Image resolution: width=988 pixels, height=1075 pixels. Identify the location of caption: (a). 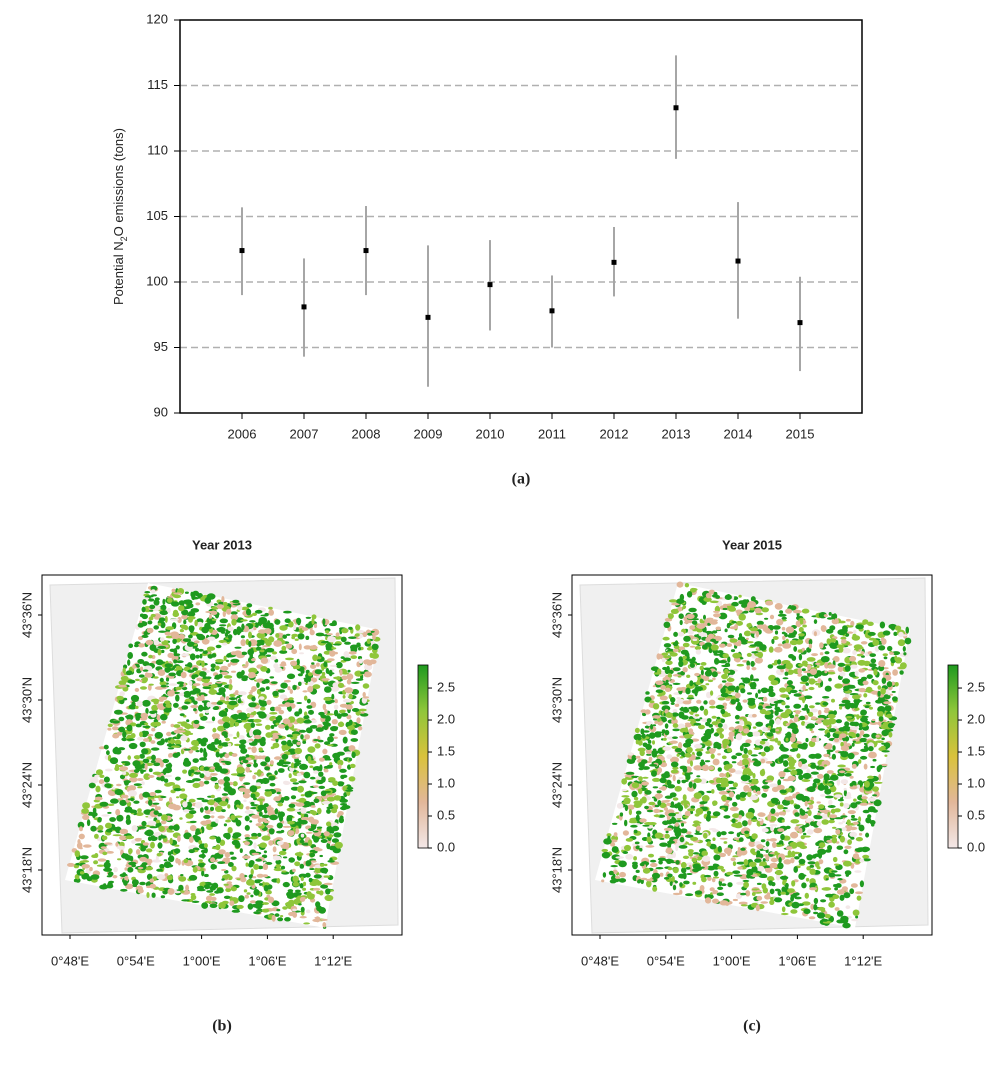
(521, 479).